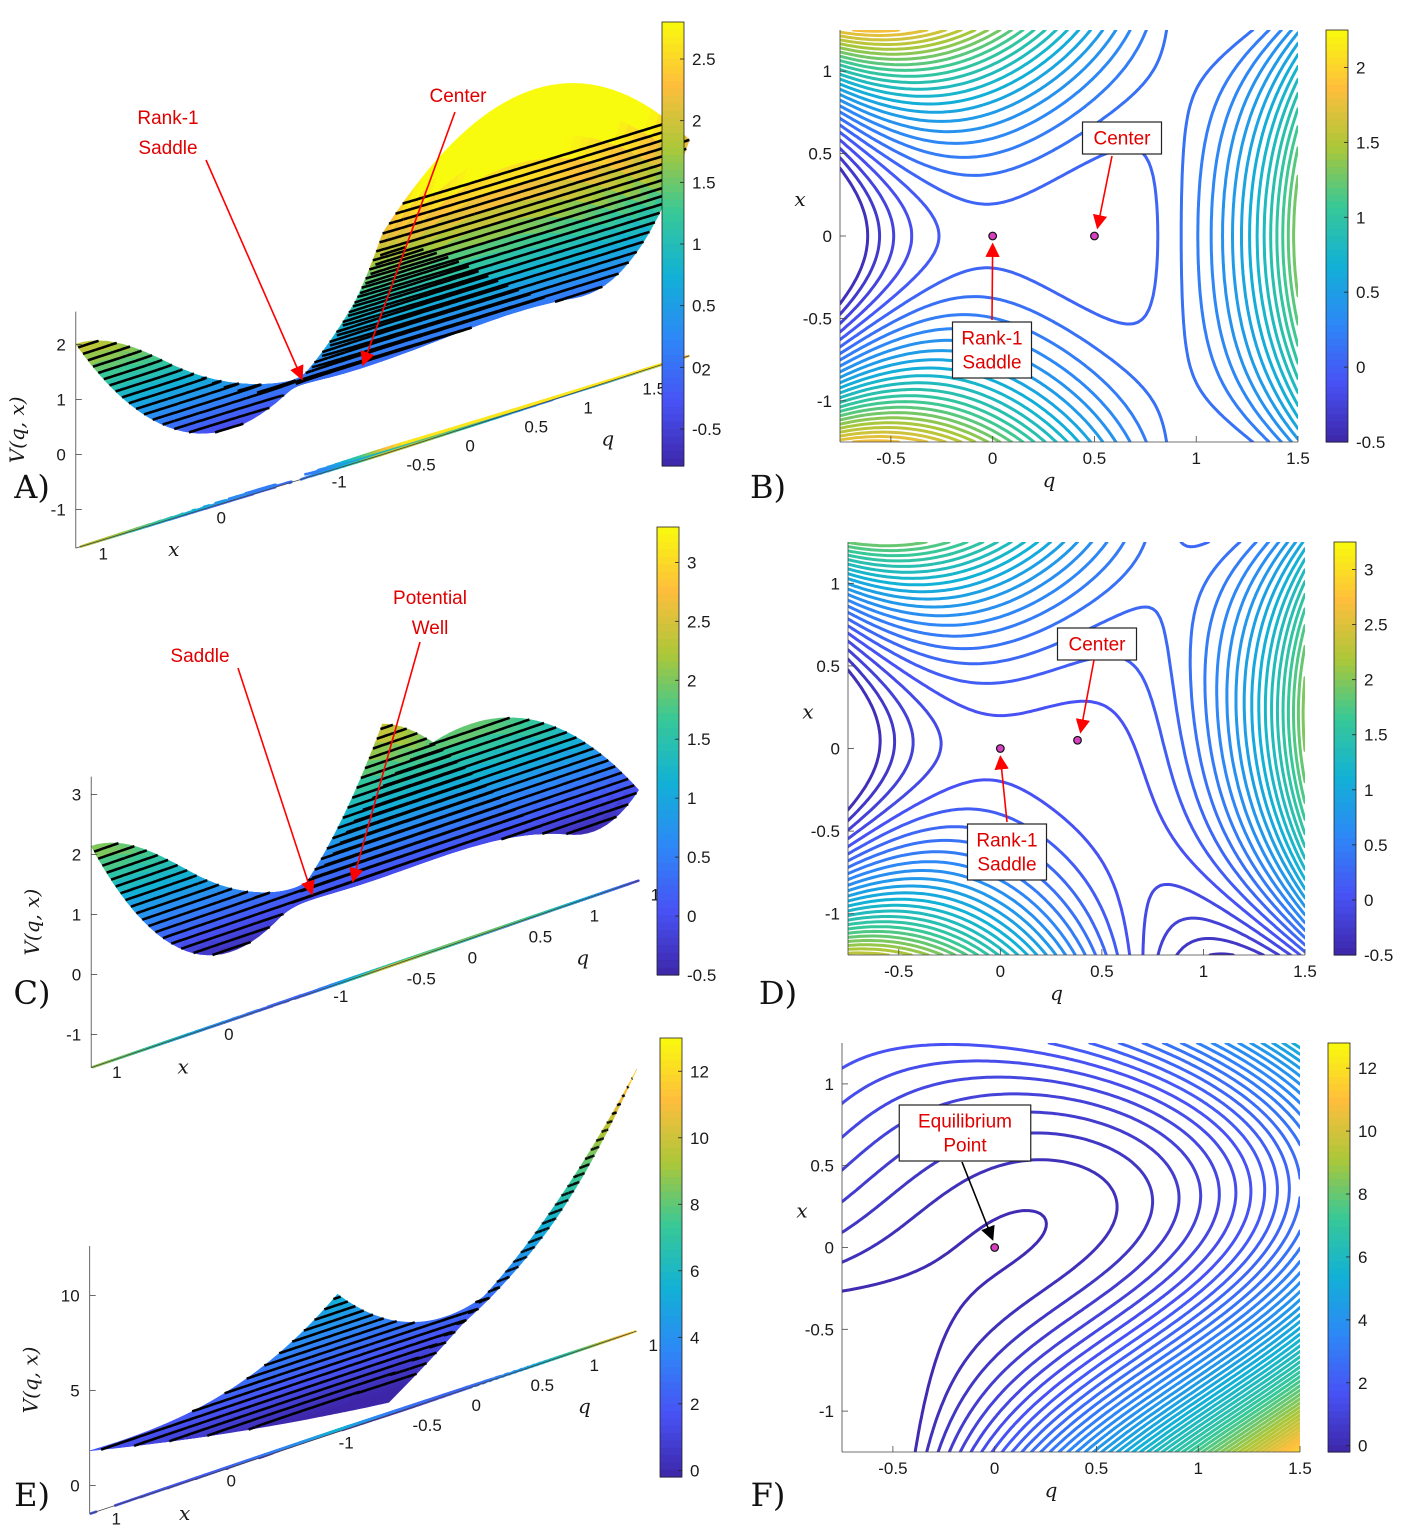 The width and height of the screenshot is (1410, 1534). What do you see at coordinates (1362, 1257) in the screenshot?
I see `panel-f-colorbar-label: 6` at bounding box center [1362, 1257].